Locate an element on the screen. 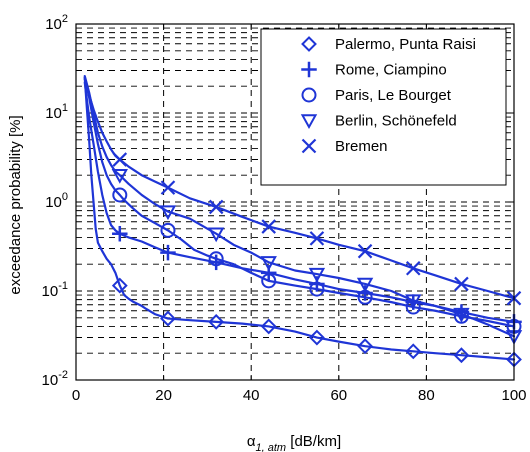 The height and width of the screenshot is (452, 530). y-tick-label-1: 10⁻¹ is located at coordinates (55, 290).